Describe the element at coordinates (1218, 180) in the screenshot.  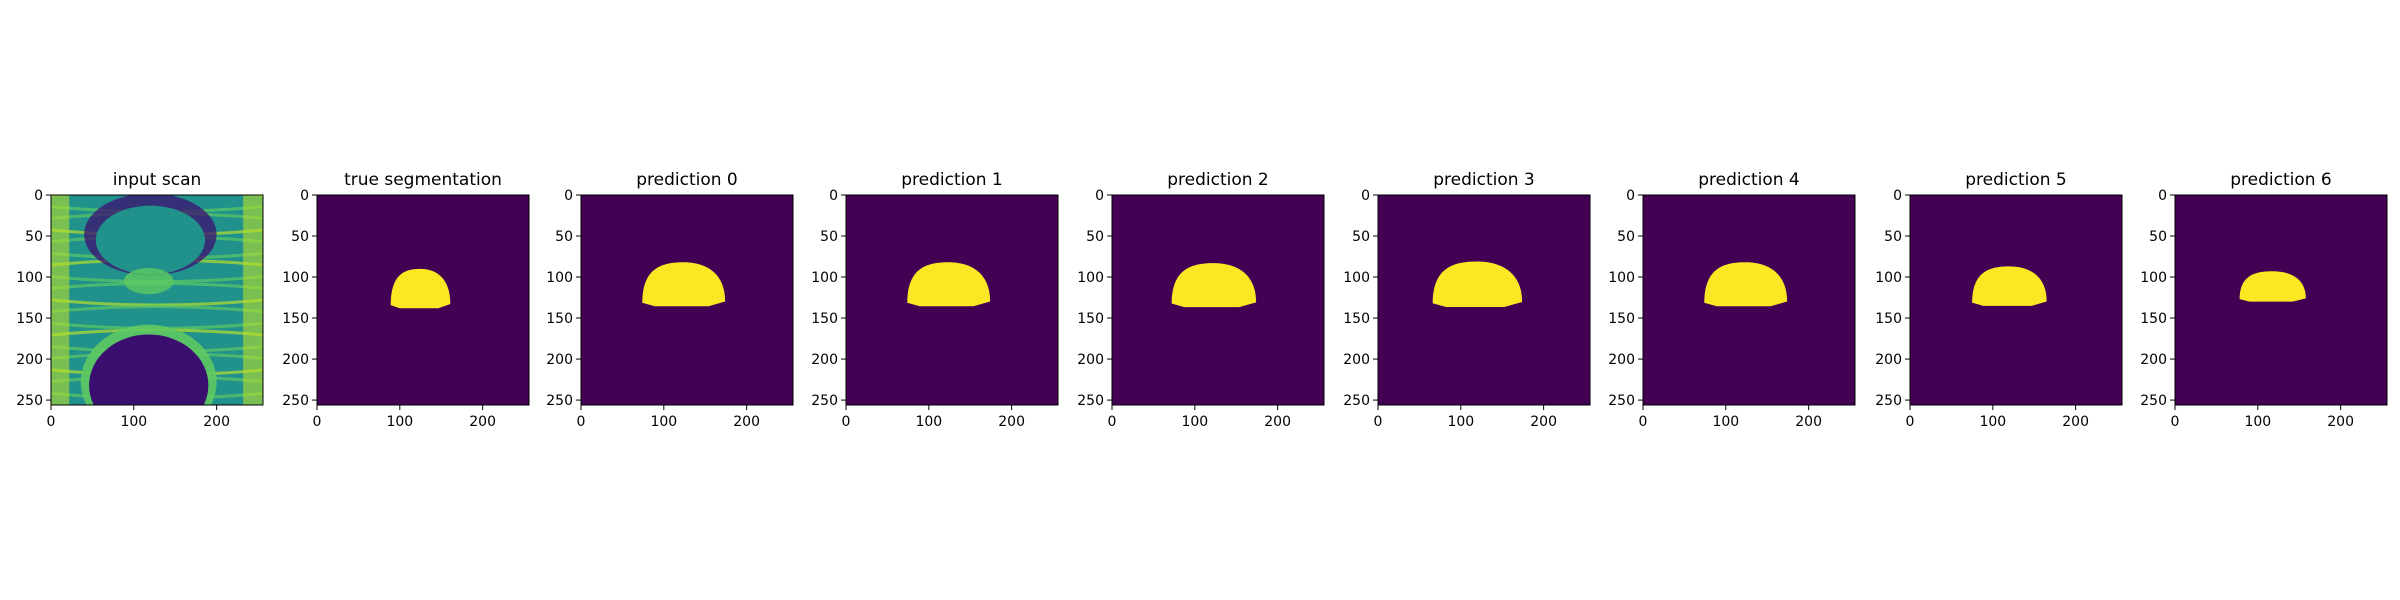
I see `panel-title: prediction 2` at that location.